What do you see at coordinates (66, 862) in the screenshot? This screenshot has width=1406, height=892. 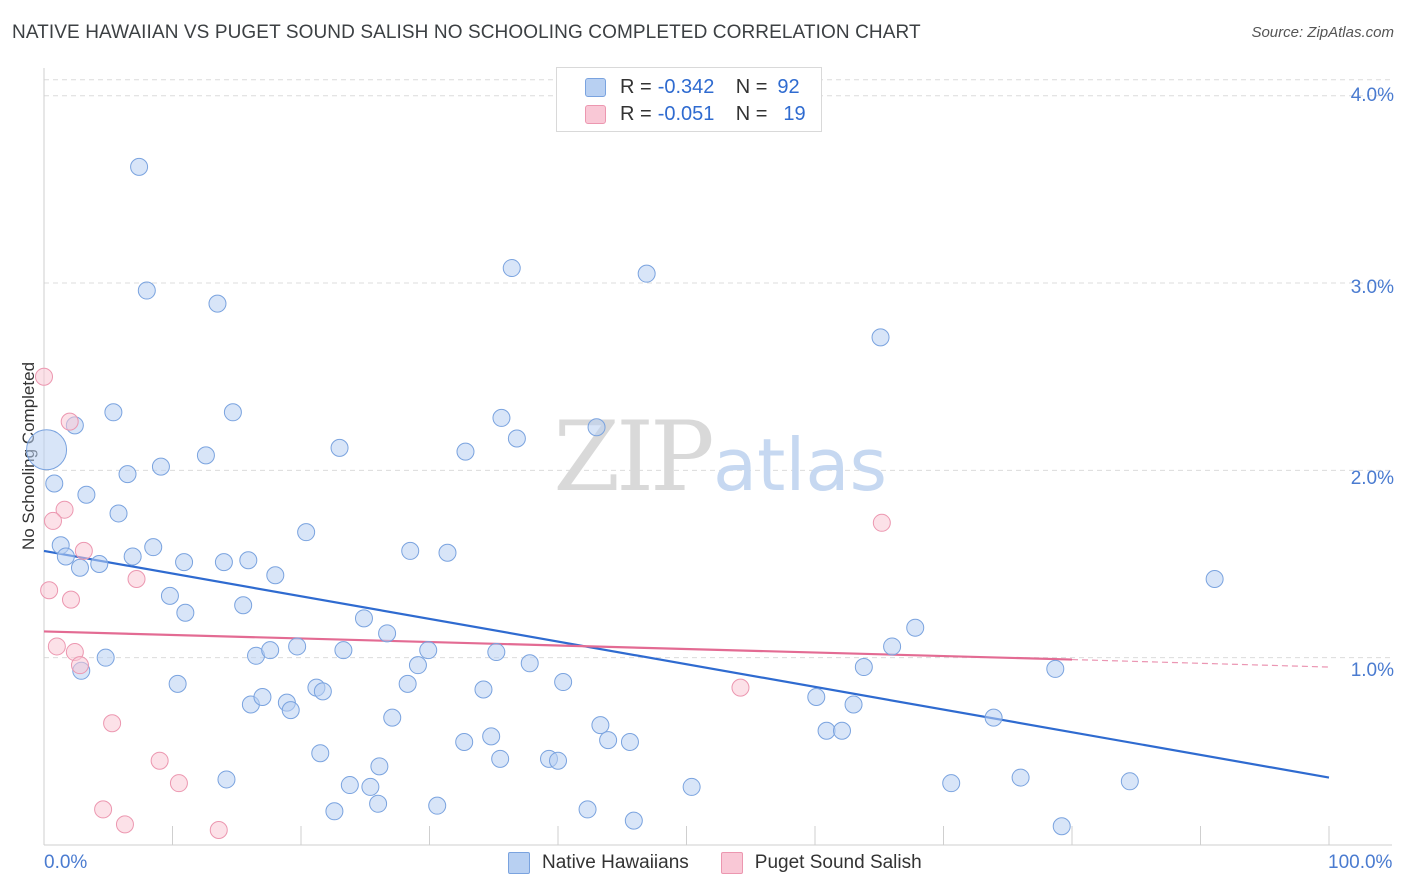 I see `x-tick-label-min: 0.0%` at bounding box center [66, 862].